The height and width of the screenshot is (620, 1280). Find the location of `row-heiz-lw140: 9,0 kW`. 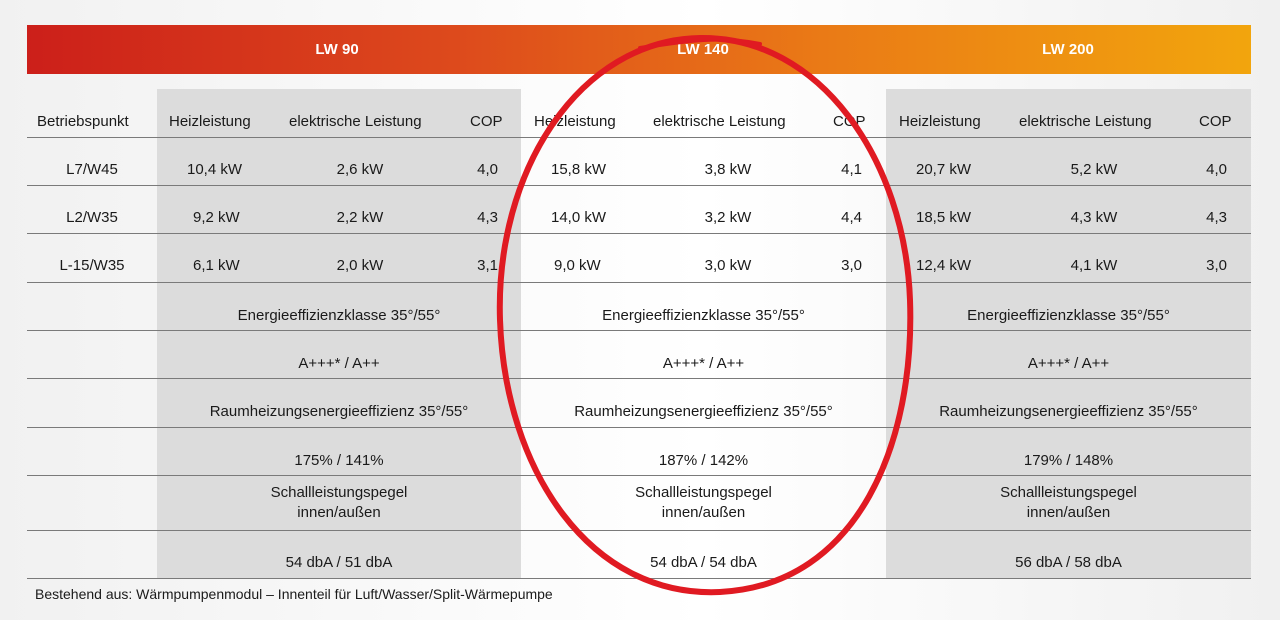

row-heiz-lw140: 9,0 kW is located at coordinates (577, 265).